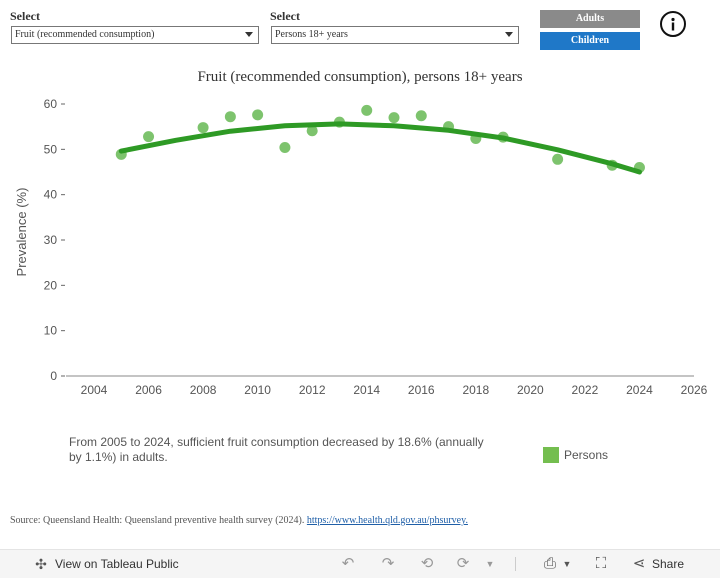  Describe the element at coordinates (312, 390) in the screenshot. I see `x-tick-label: 2012` at that location.